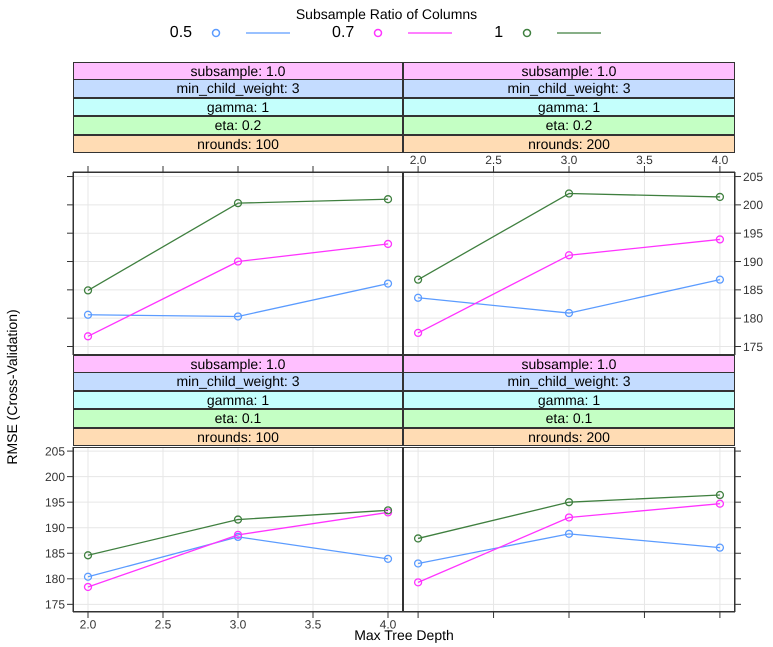 The height and width of the screenshot is (647, 773). What do you see at coordinates (499, 33) in the screenshot?
I see `legend-label: 1` at bounding box center [499, 33].